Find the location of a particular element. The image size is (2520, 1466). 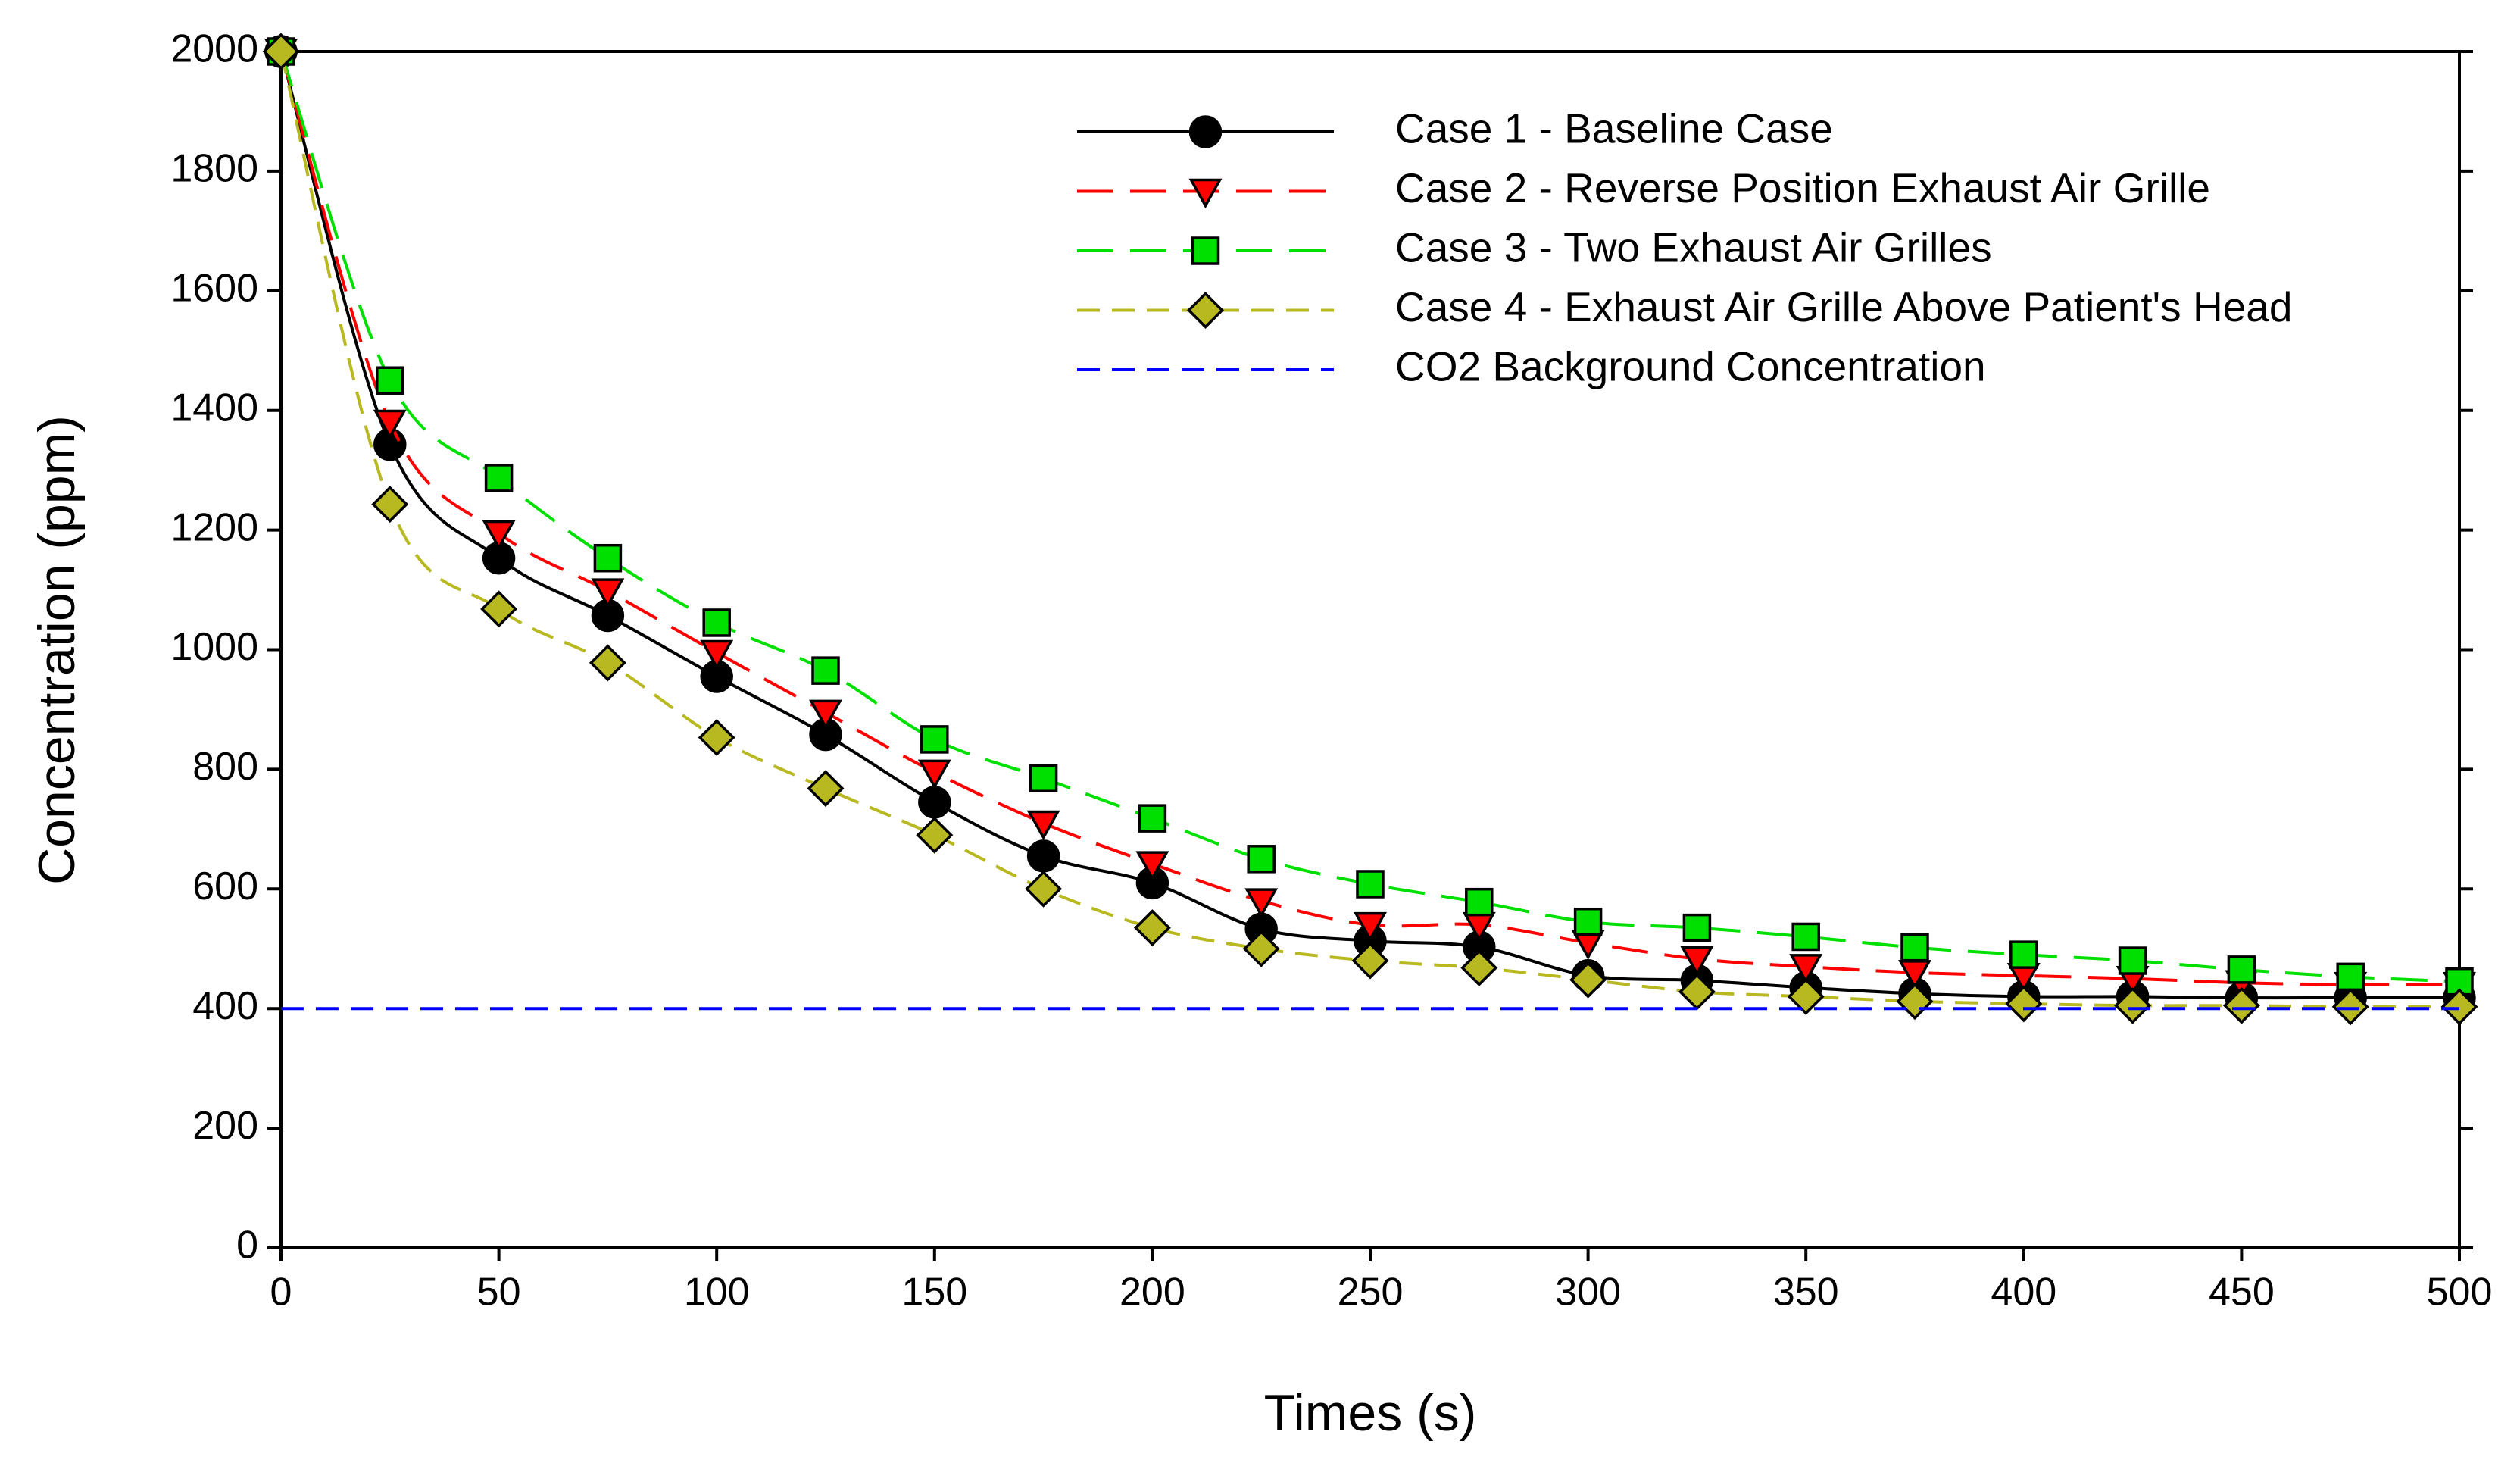

x-tick-label: 200 is located at coordinates (1152, 1292).